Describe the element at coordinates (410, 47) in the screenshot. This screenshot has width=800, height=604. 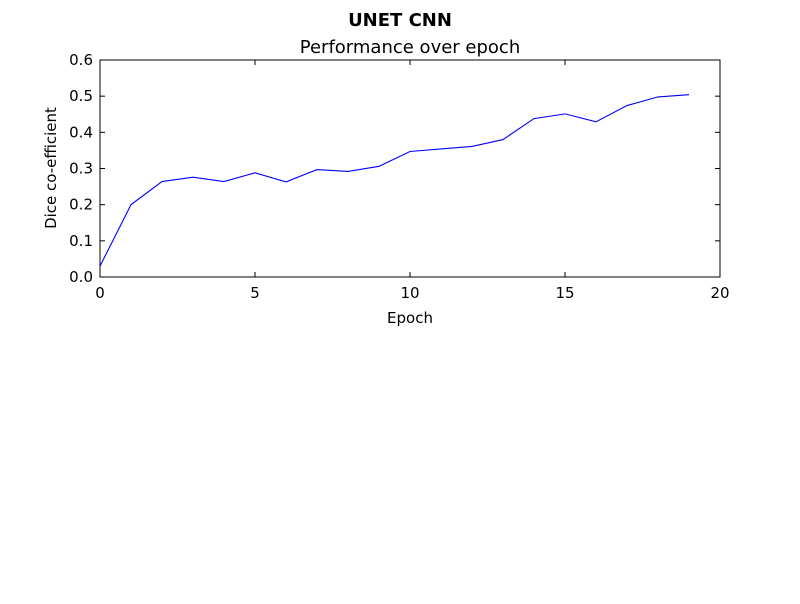
I see `chart-title: Performance over epoch` at that location.